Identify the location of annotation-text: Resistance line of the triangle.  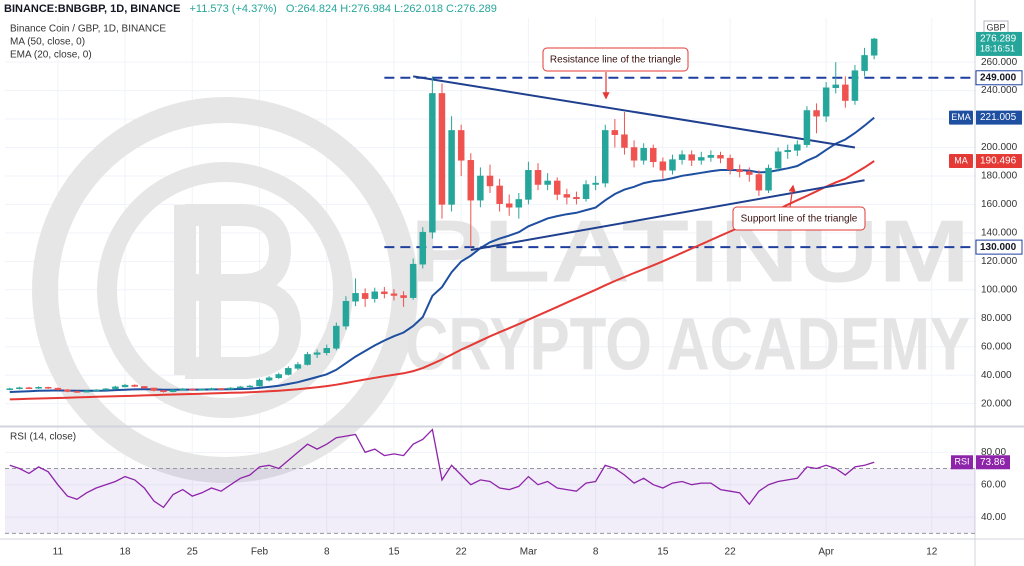
(616, 60).